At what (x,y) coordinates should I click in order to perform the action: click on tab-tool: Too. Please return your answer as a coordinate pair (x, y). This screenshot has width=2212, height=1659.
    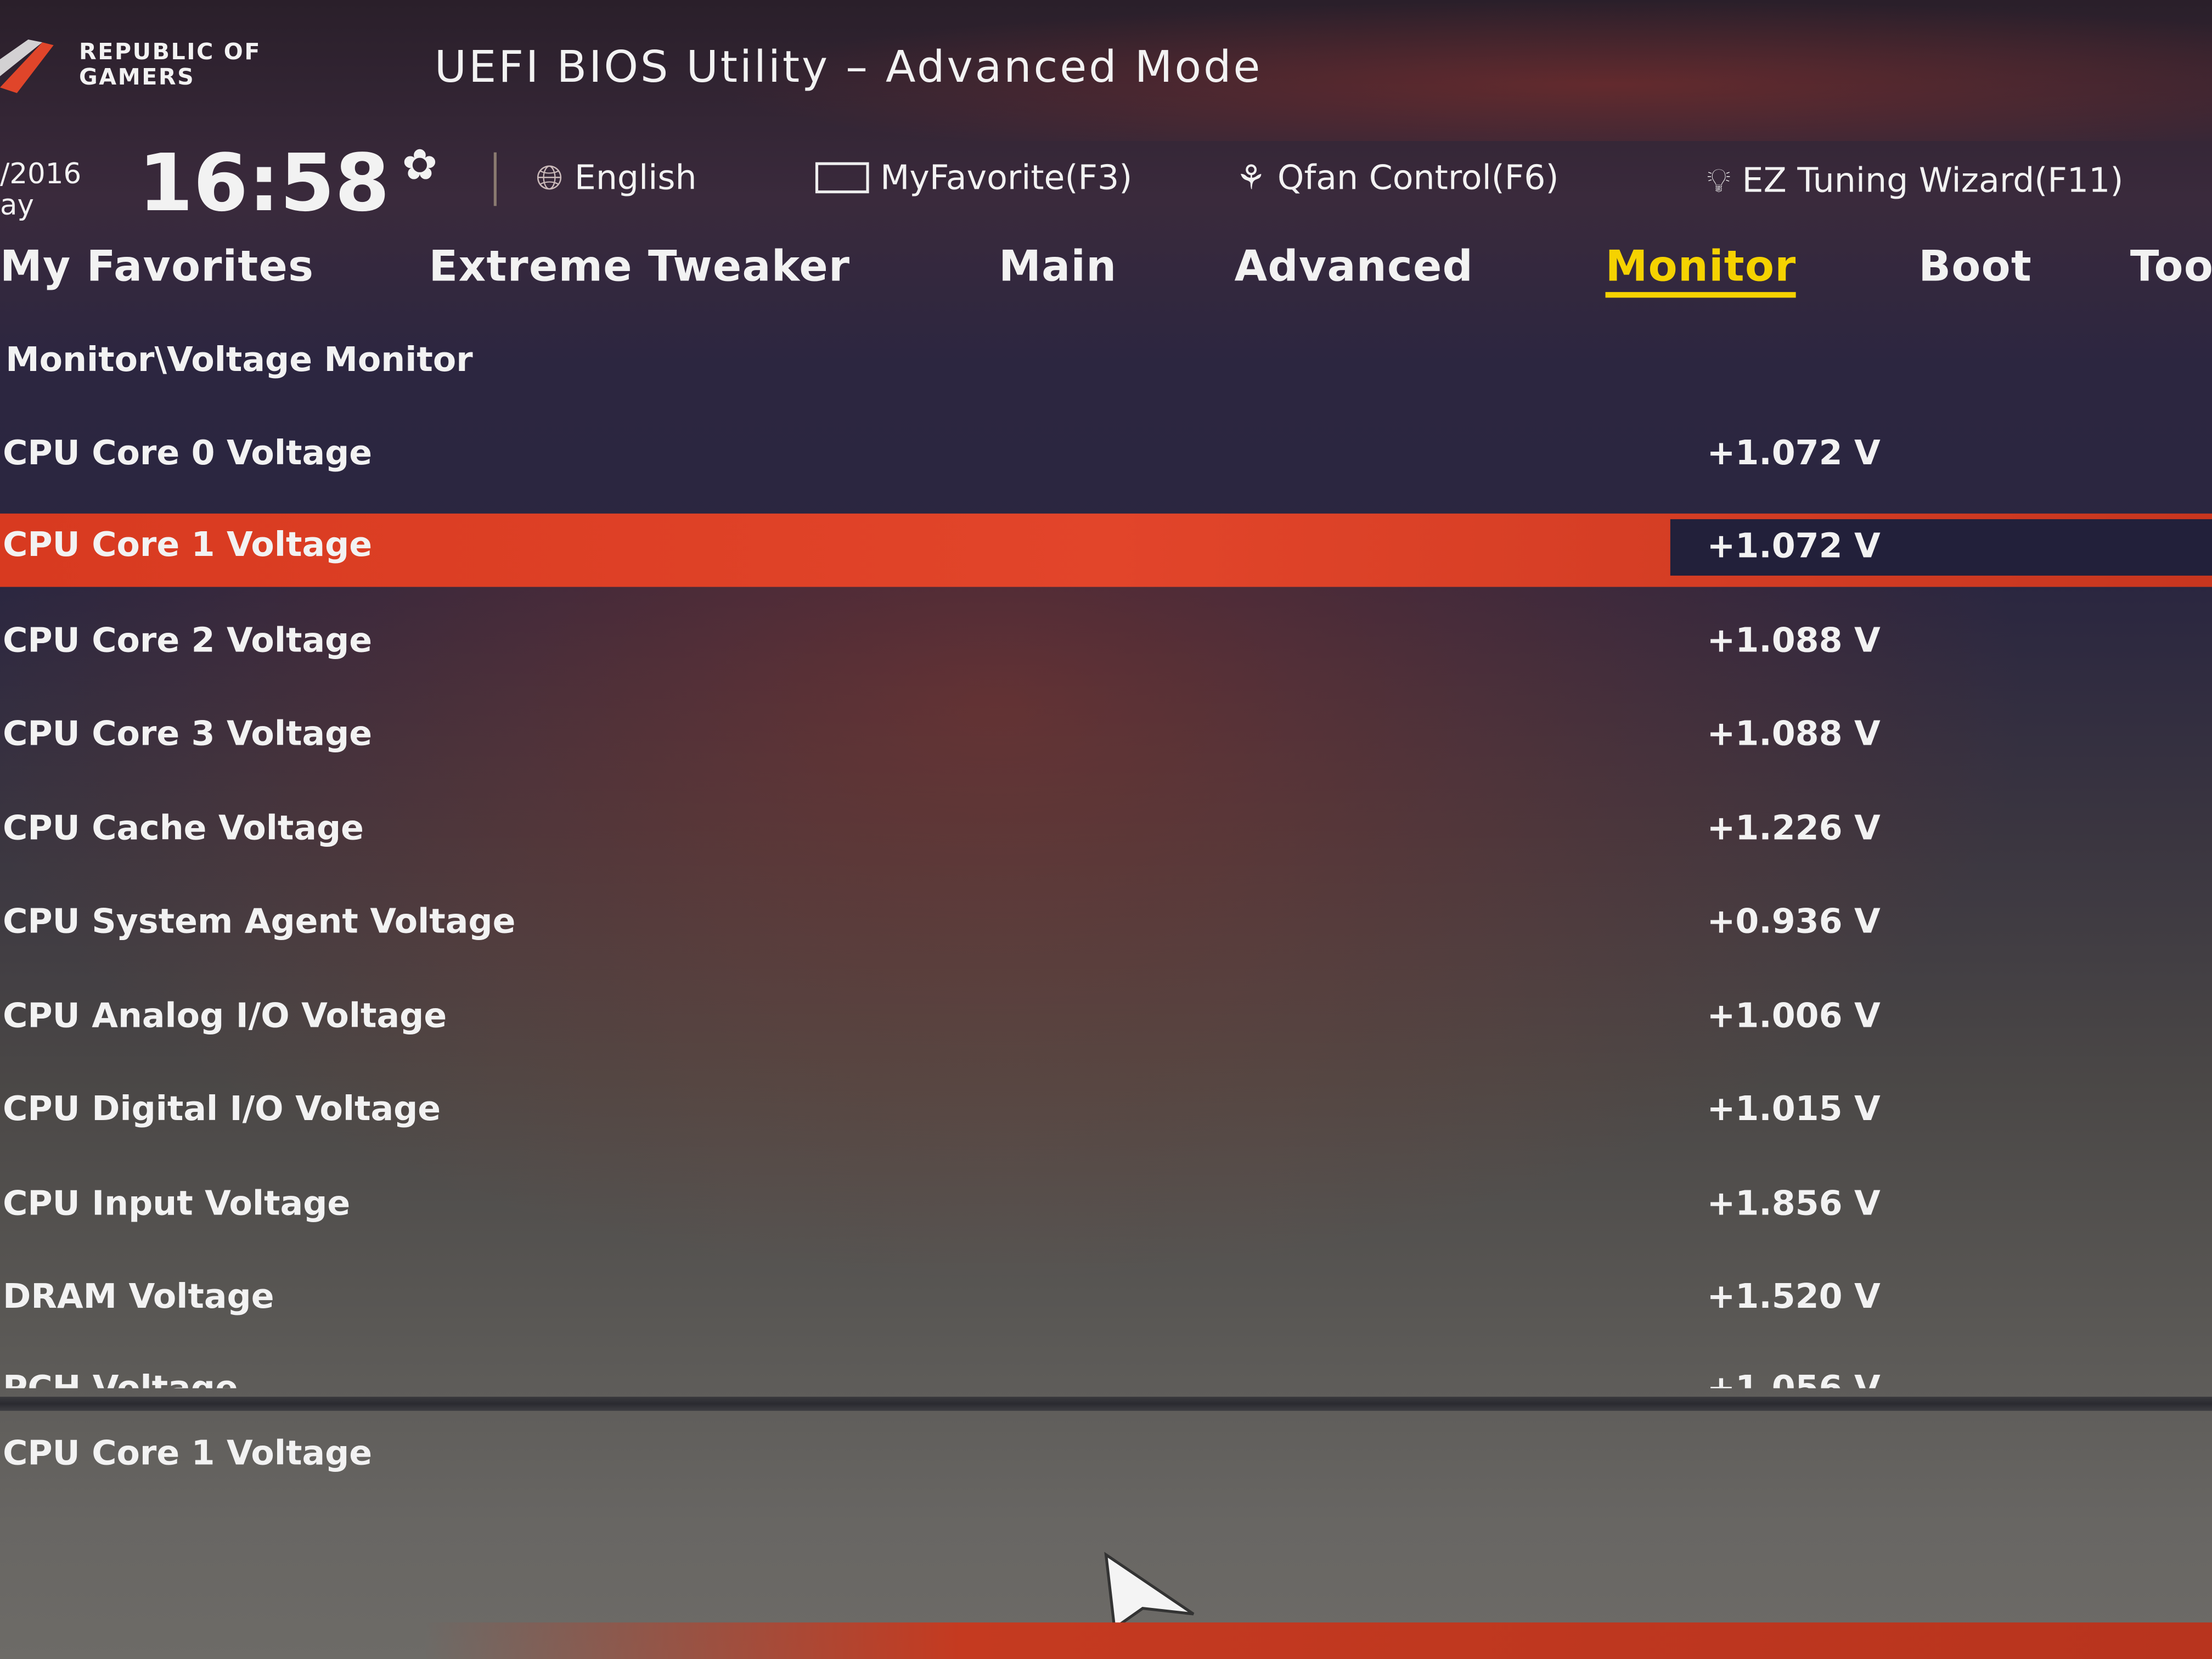
    Looking at the image, I should click on (2171, 268).